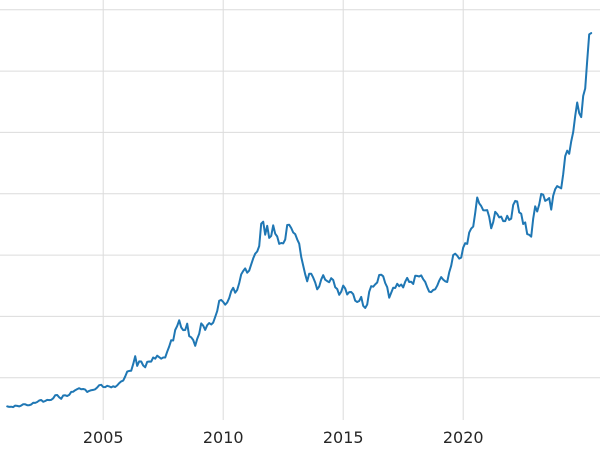 The image size is (600, 450). Describe the element at coordinates (103, 437) in the screenshot. I see `x-tick-label: 2005` at that location.